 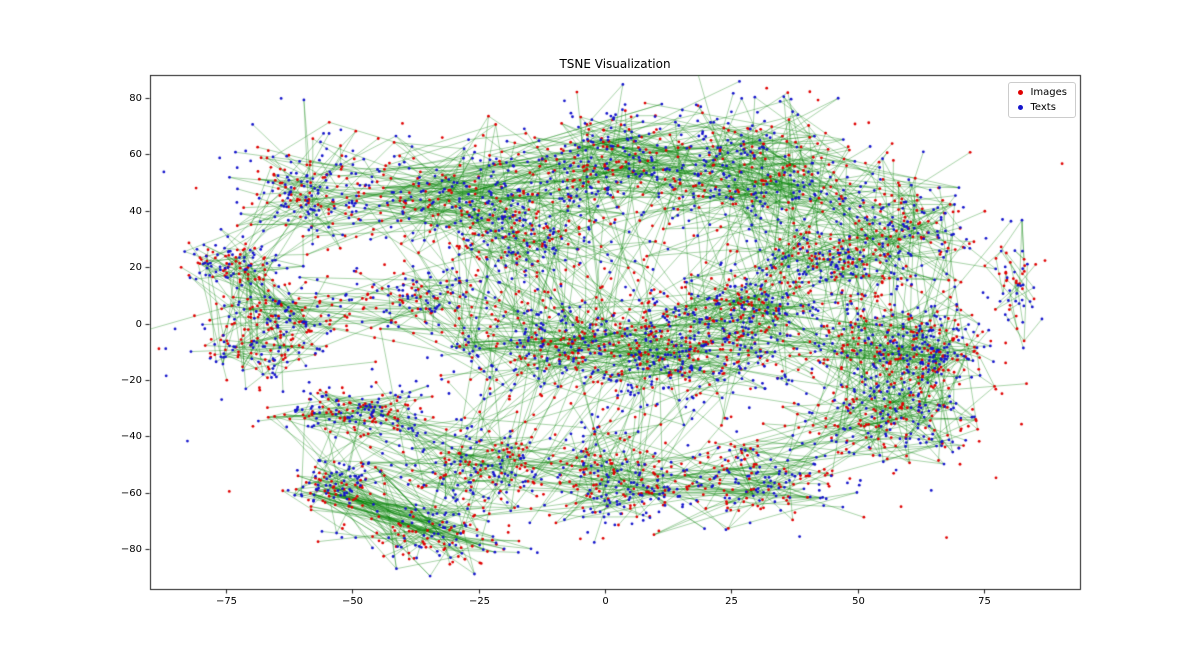 I want to click on legend-label-texts: Texts, so click(x=1043, y=107).